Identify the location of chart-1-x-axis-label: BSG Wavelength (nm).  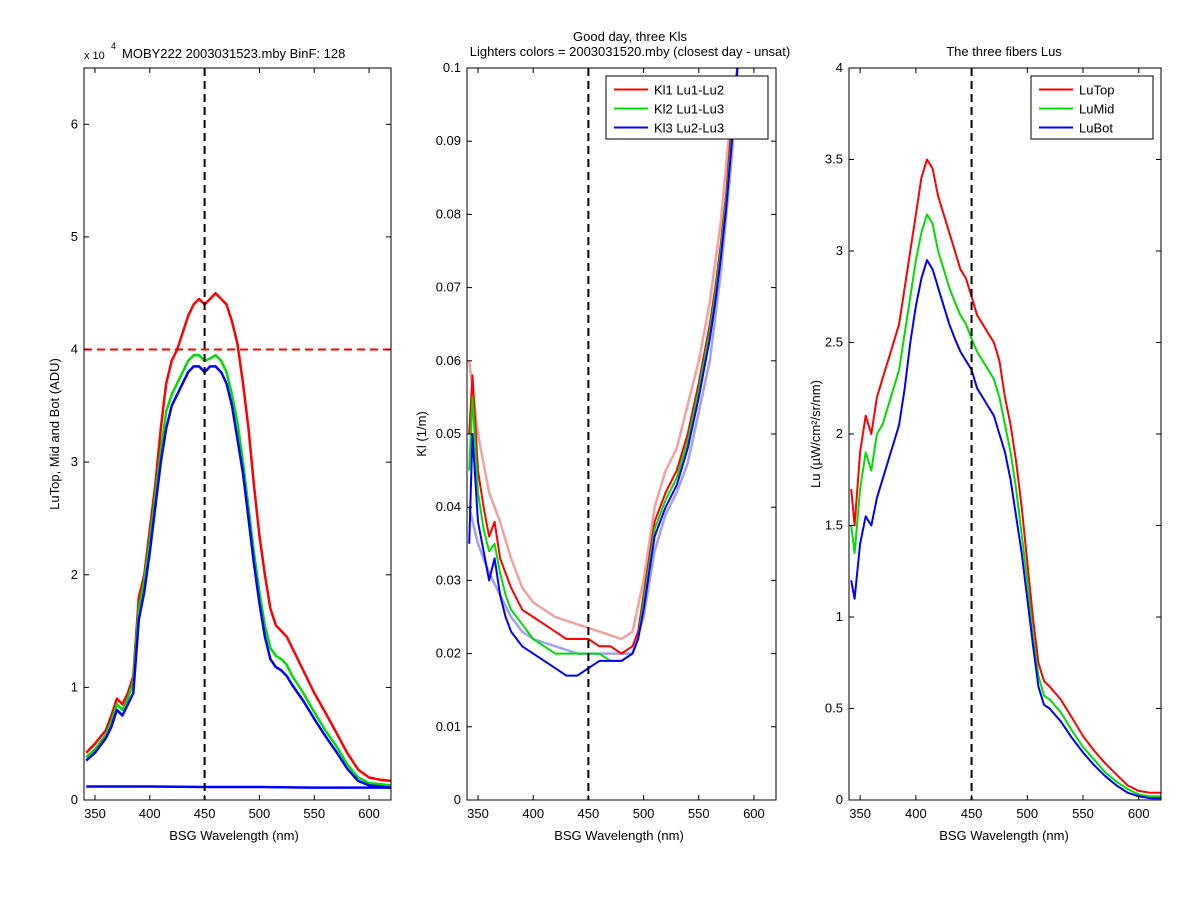
(234, 835).